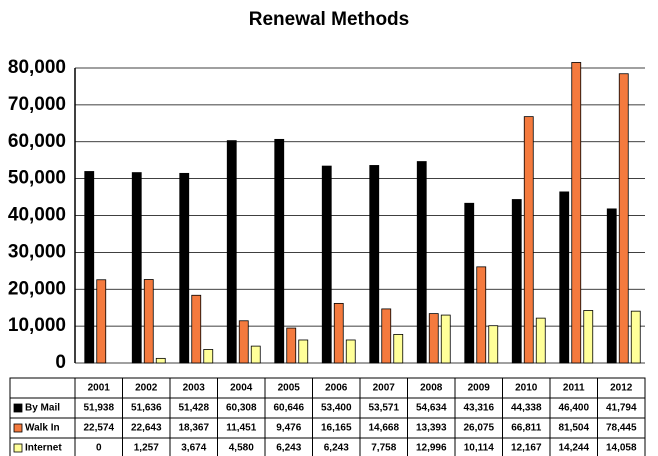  I want to click on table-cell: 14,668, so click(383, 428).